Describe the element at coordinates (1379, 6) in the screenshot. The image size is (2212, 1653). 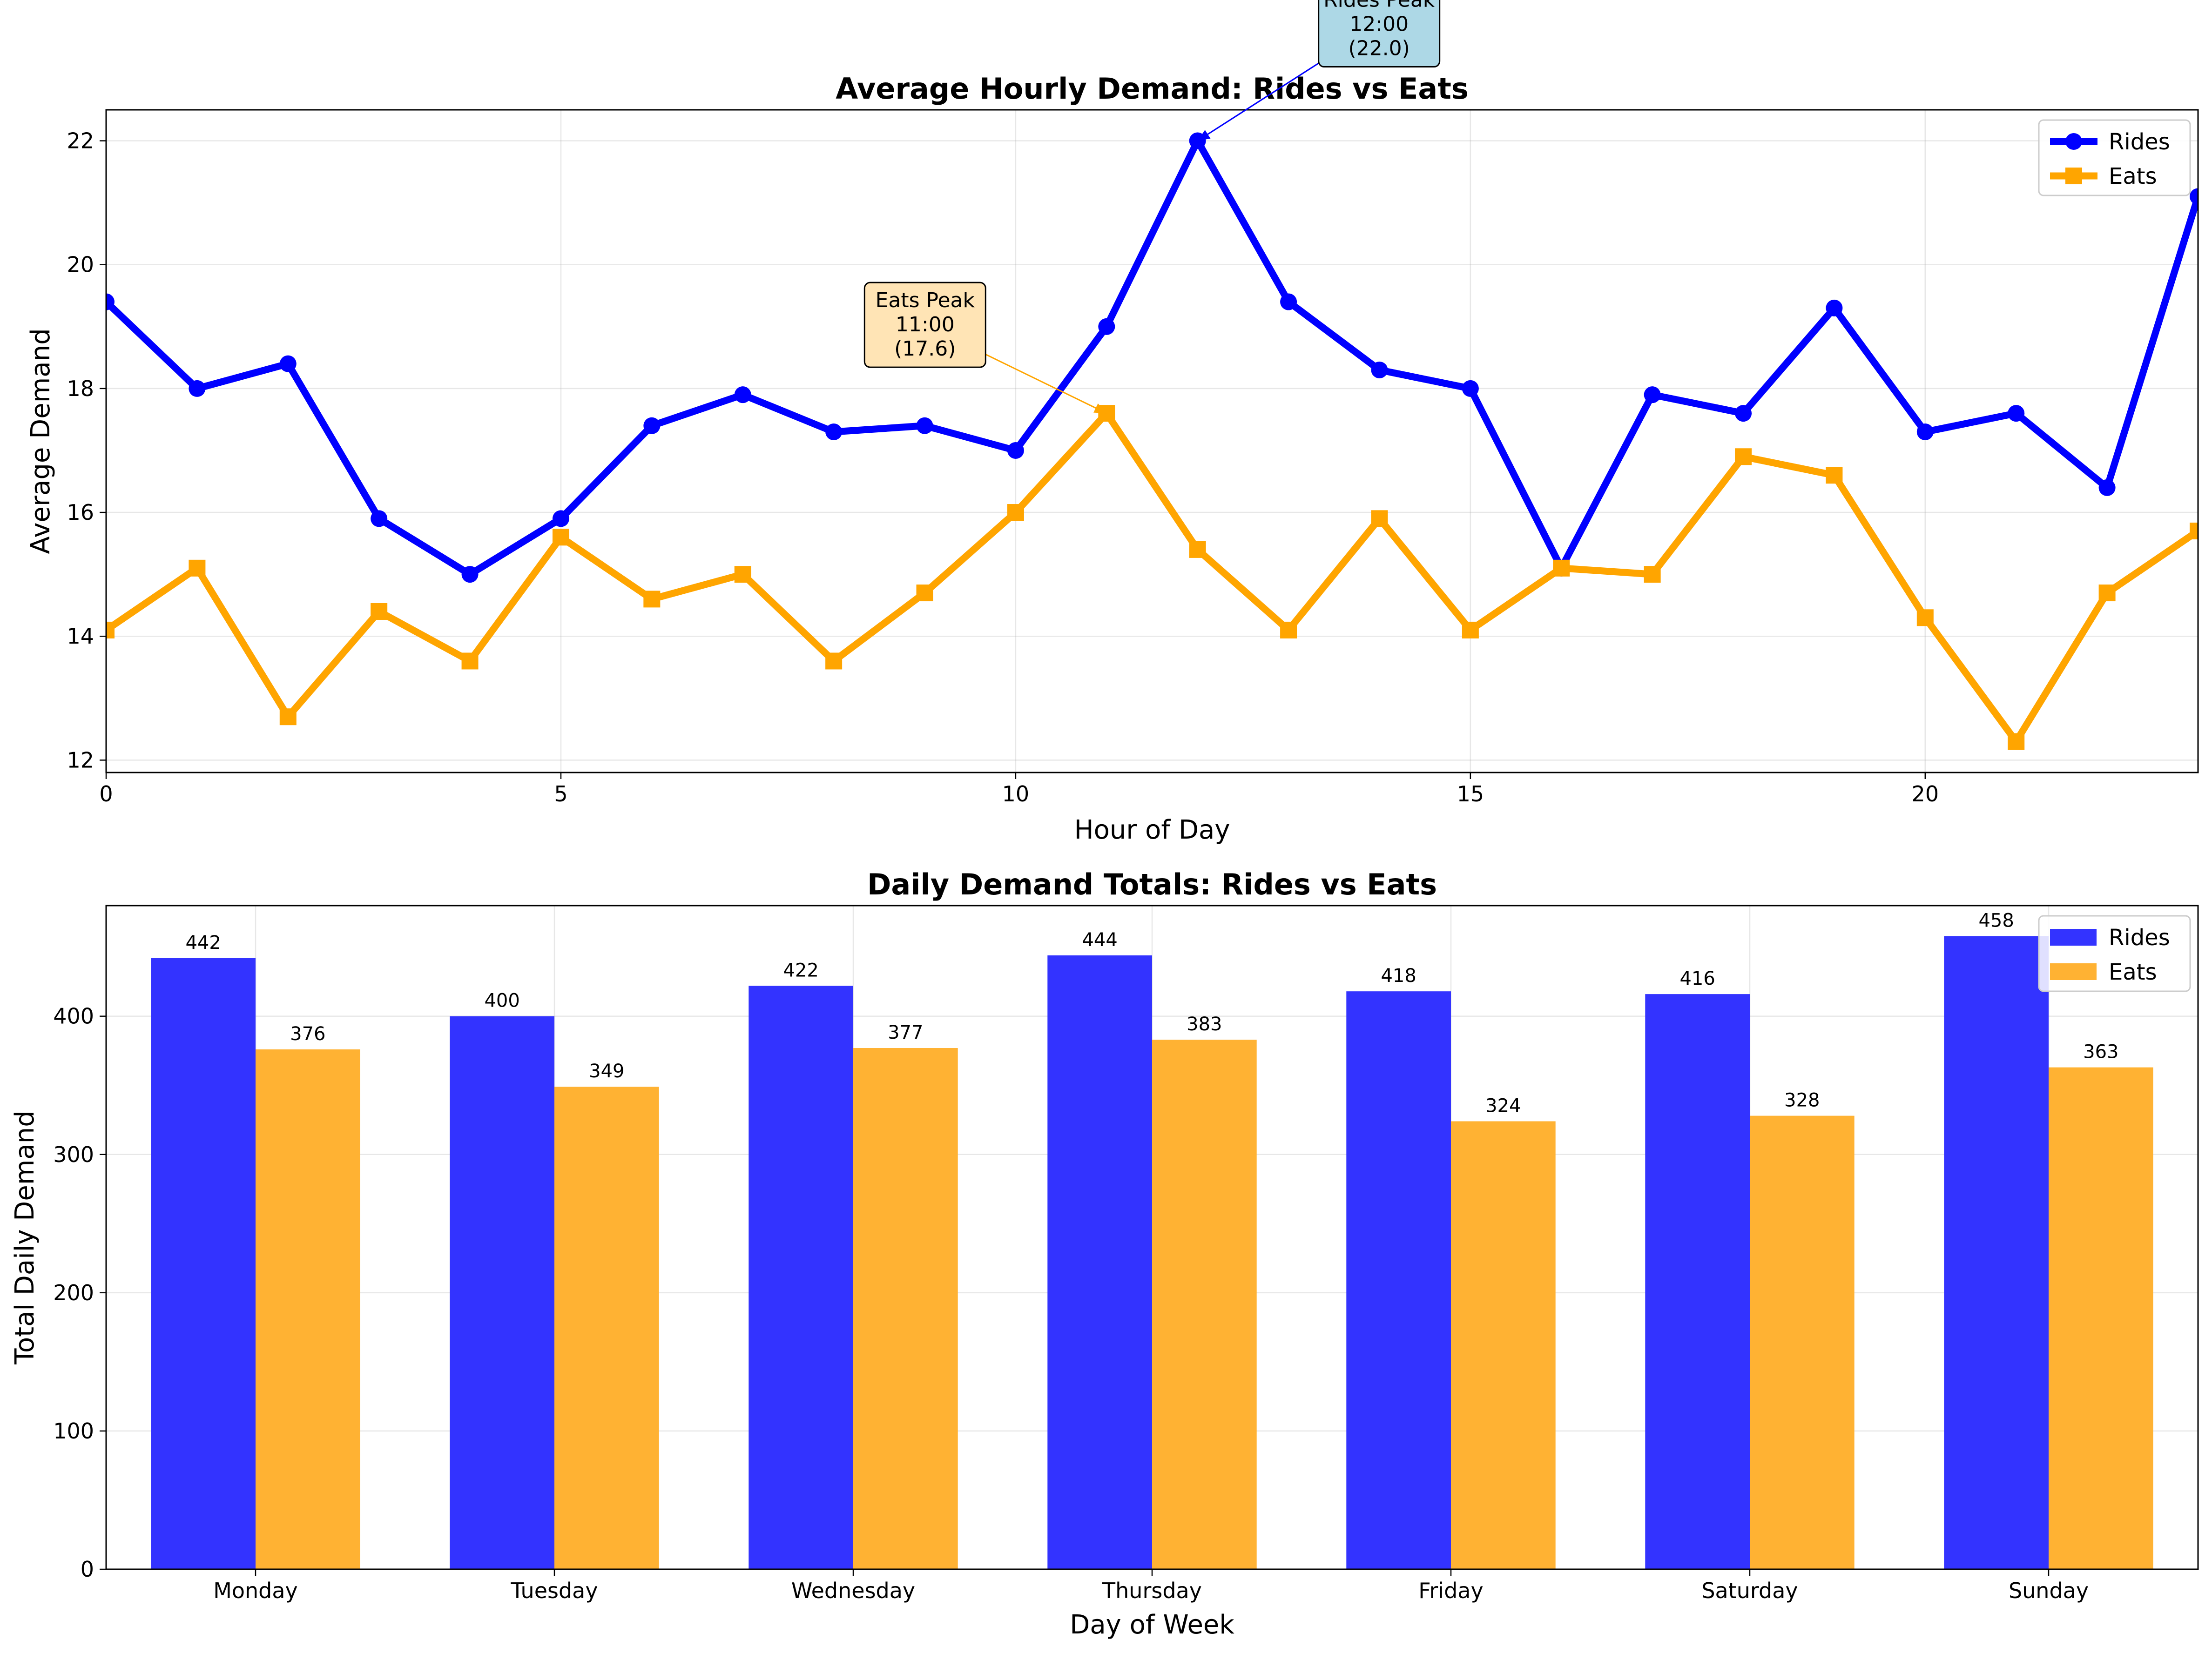
I see `annotation-text: Rides Peak` at that location.